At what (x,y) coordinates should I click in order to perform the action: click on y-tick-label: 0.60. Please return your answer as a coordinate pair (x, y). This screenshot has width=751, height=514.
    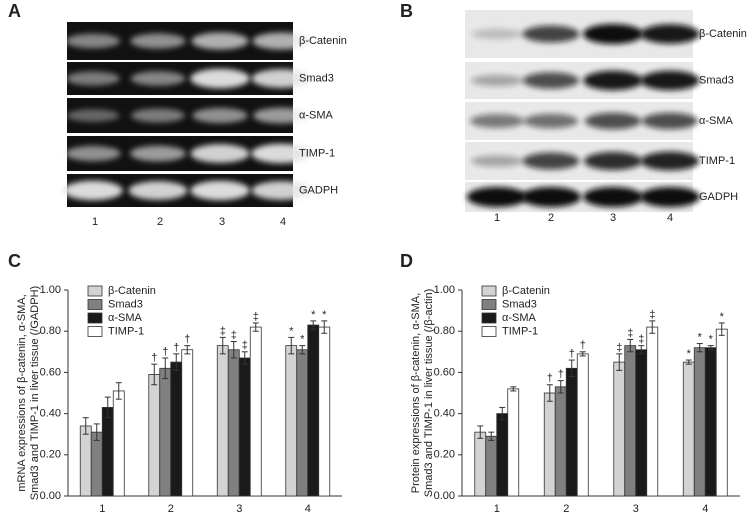
    Looking at the image, I should click on (444, 372).